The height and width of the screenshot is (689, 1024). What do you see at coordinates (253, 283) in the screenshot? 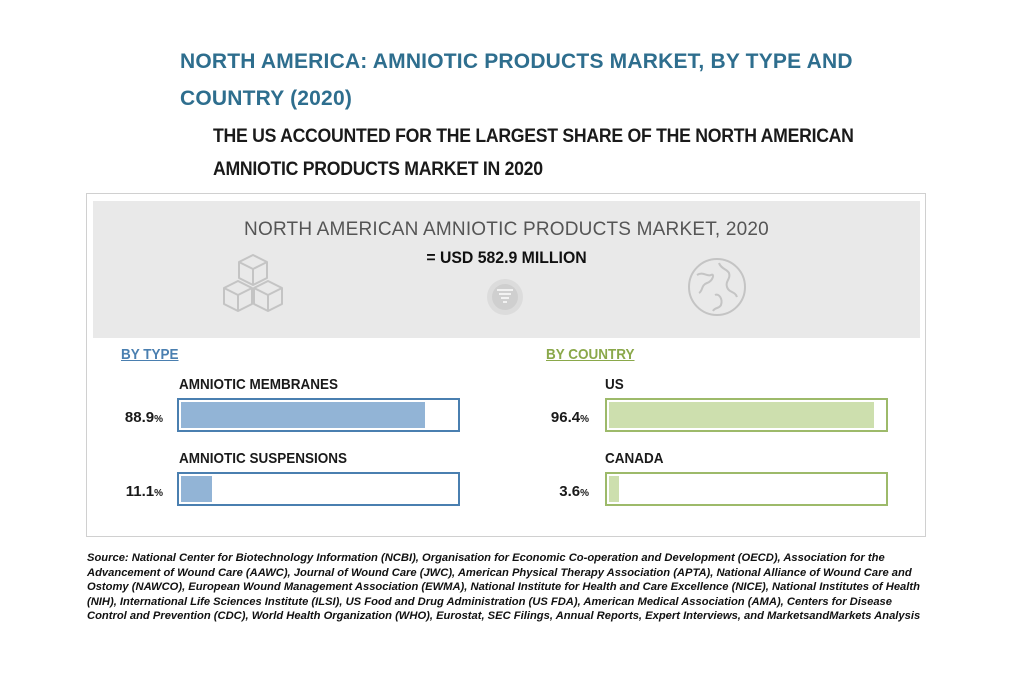
I see `cubes-icon` at bounding box center [253, 283].